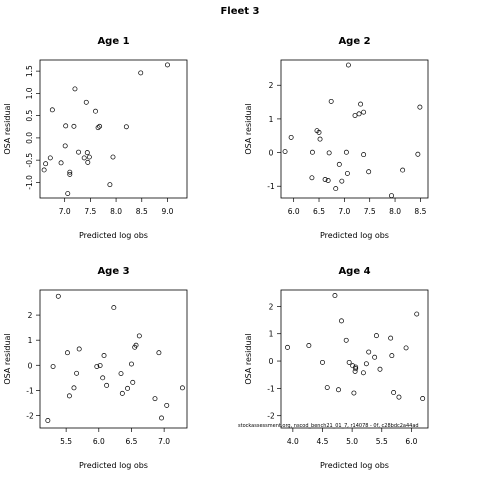  Describe the element at coordinates (29, 115) in the screenshot. I see `y-tick-label: 0.5` at that location.